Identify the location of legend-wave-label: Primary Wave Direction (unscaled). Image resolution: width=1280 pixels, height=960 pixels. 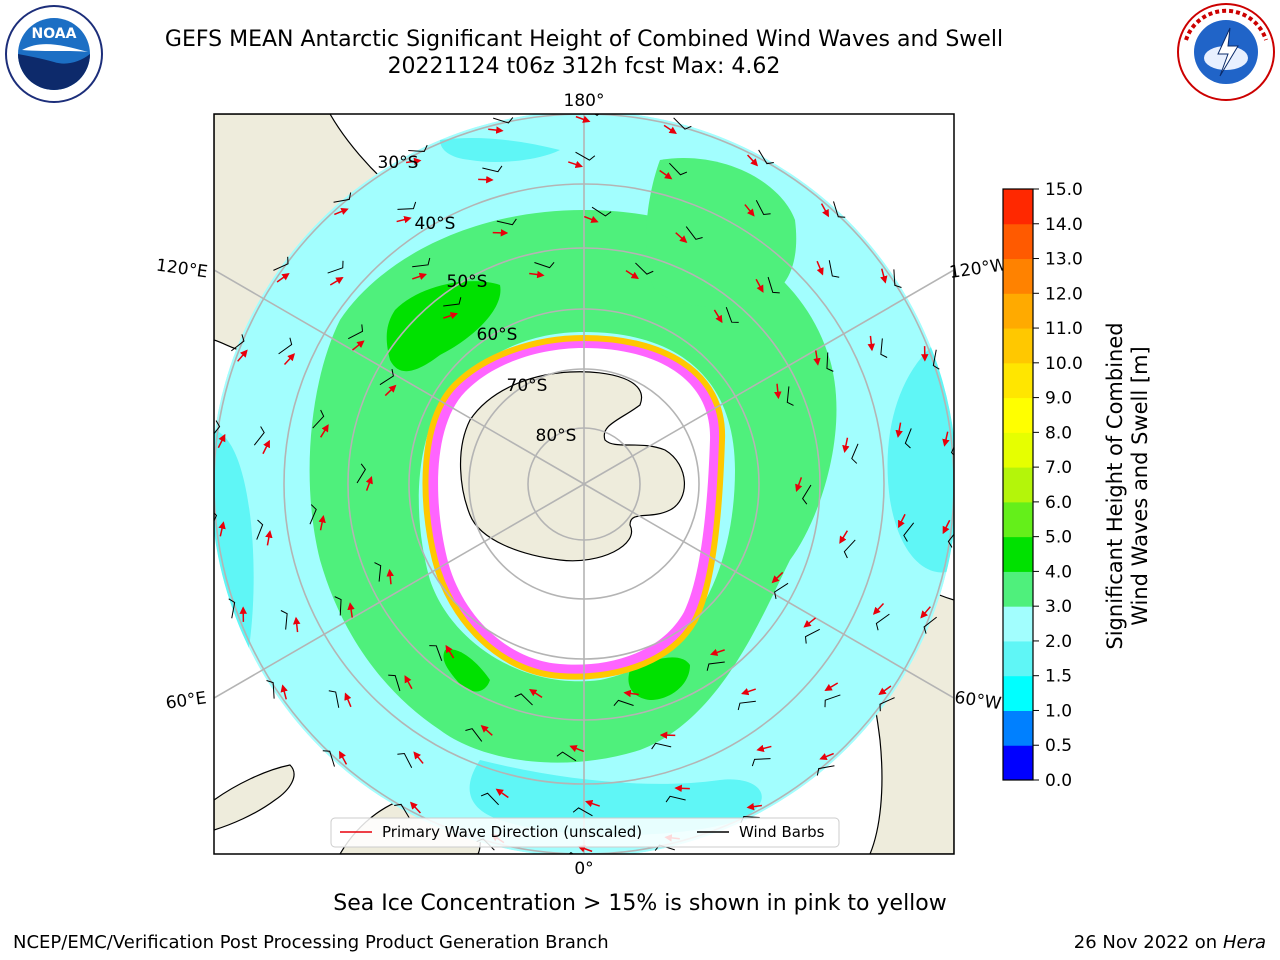
(512, 832).